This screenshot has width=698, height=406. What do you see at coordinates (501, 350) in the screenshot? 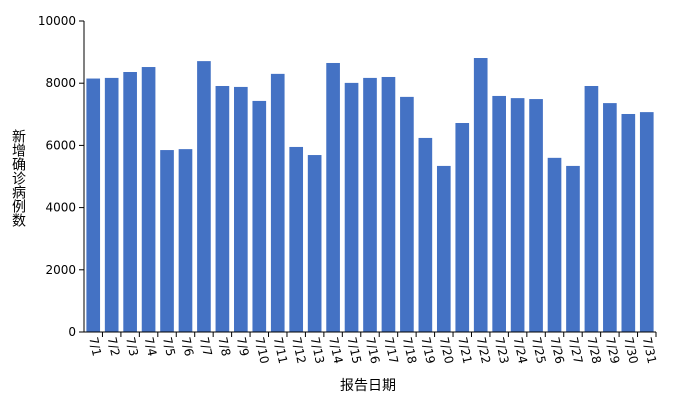
I see `x-tick-label: 7/23` at bounding box center [501, 350].